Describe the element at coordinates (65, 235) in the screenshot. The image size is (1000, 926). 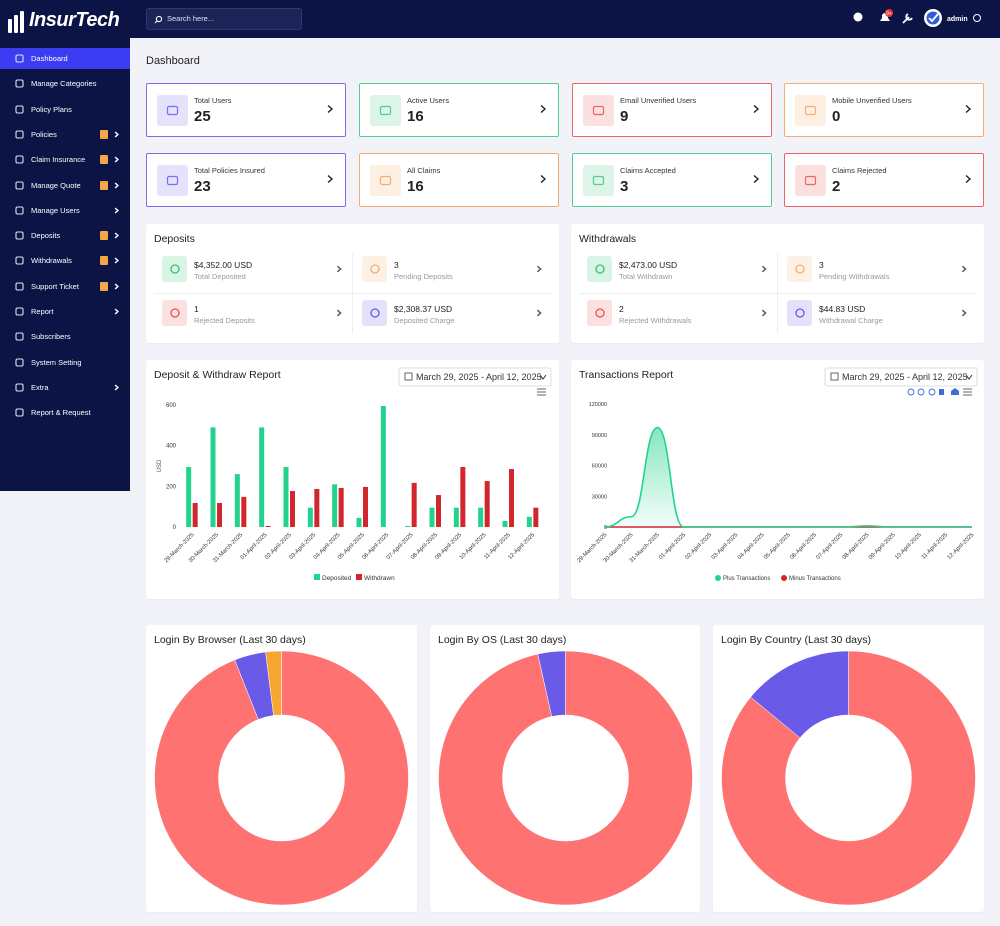
I see `sidebar-item: Deposits` at that location.